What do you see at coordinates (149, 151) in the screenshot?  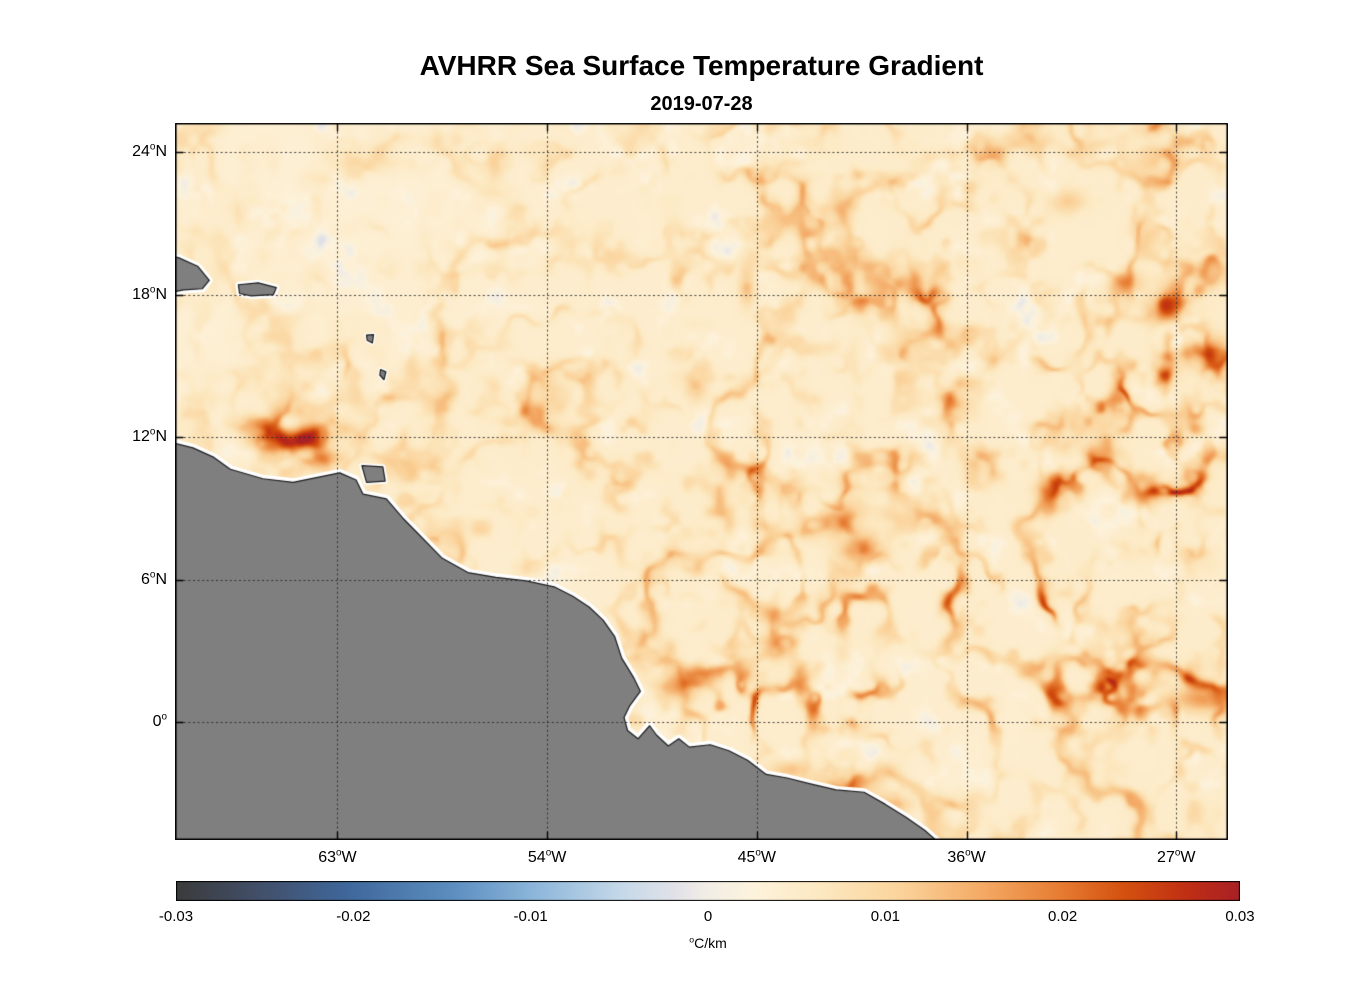 I see `y-tick-label: 24oN` at bounding box center [149, 151].